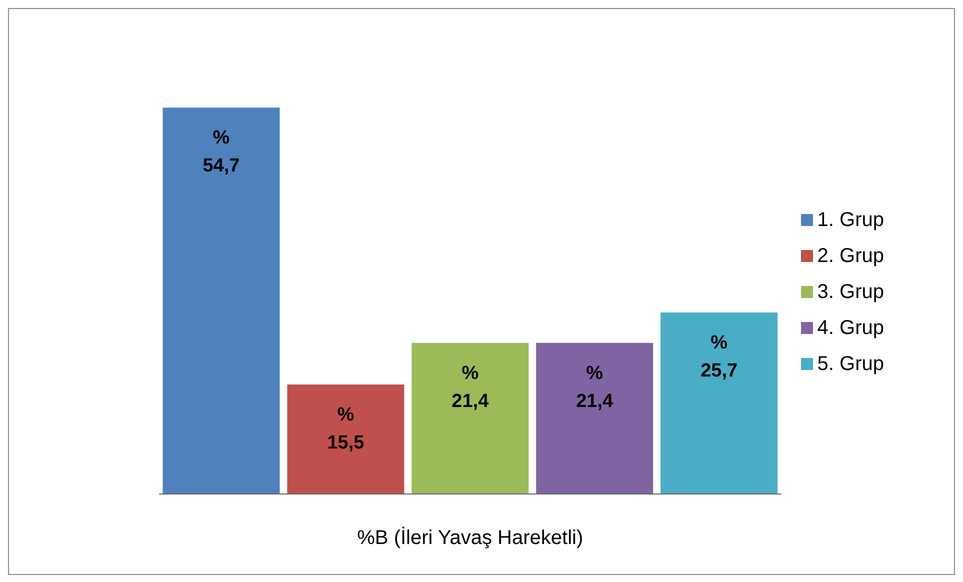  I want to click on legend-label: 5. Grup, so click(850, 363).